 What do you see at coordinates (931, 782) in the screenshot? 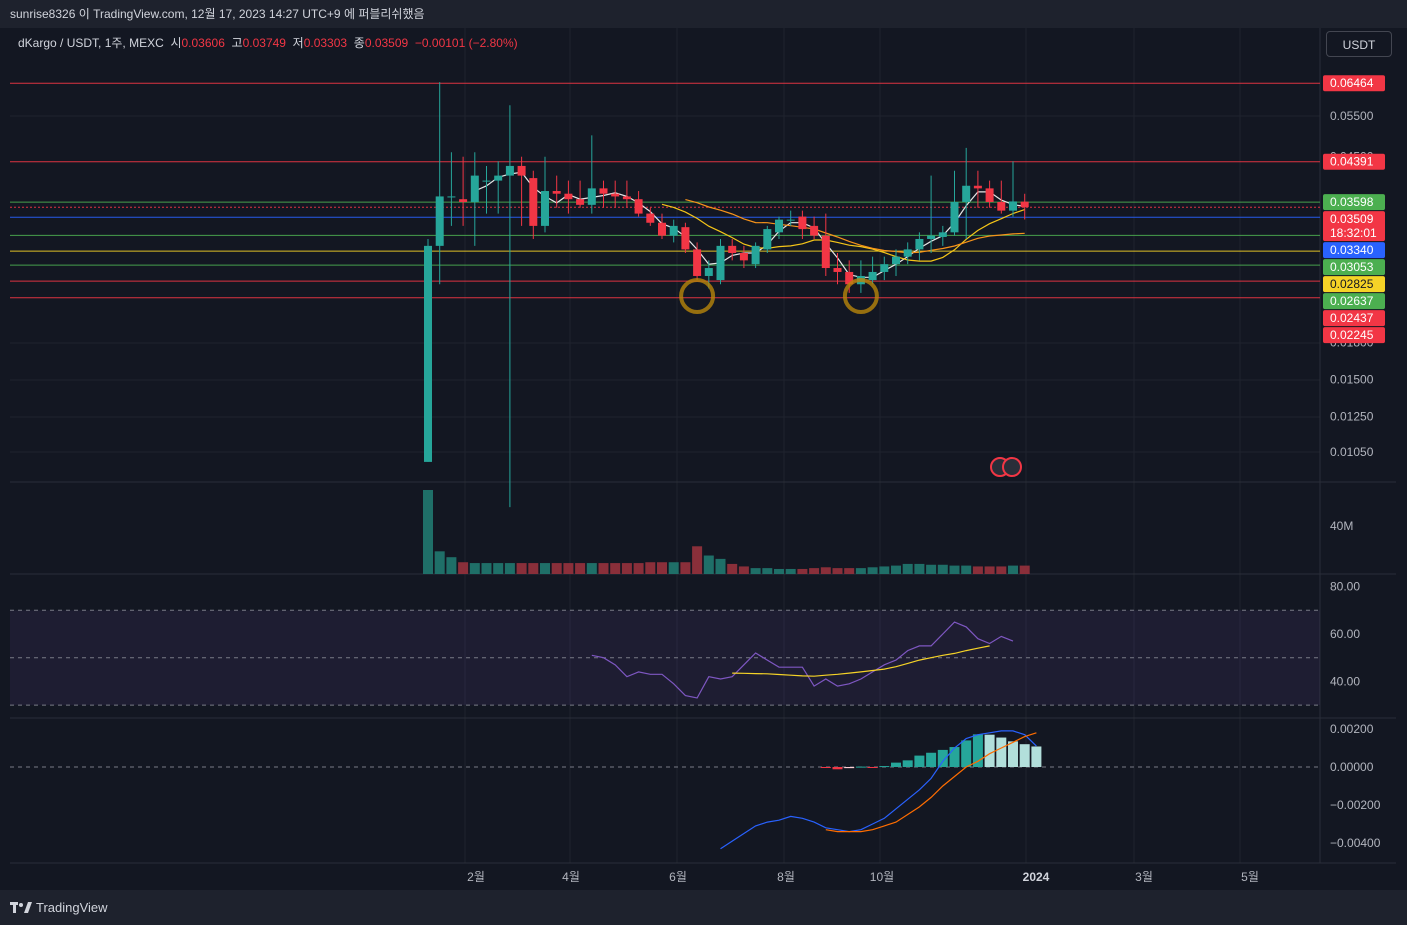
I see `macd-signal-line` at bounding box center [931, 782].